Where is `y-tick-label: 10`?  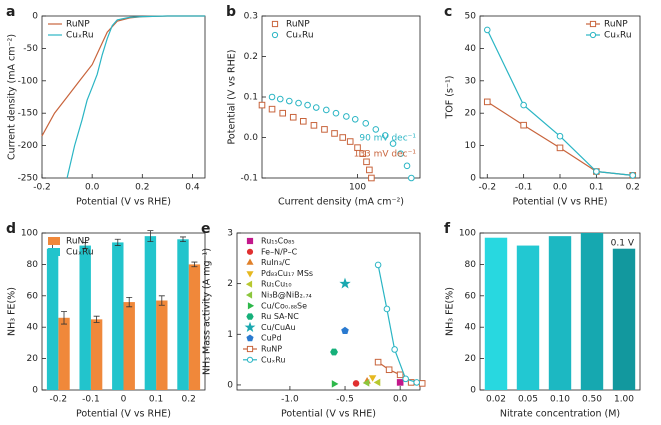 y-tick-label: 10 is located at coordinates (471, 146).